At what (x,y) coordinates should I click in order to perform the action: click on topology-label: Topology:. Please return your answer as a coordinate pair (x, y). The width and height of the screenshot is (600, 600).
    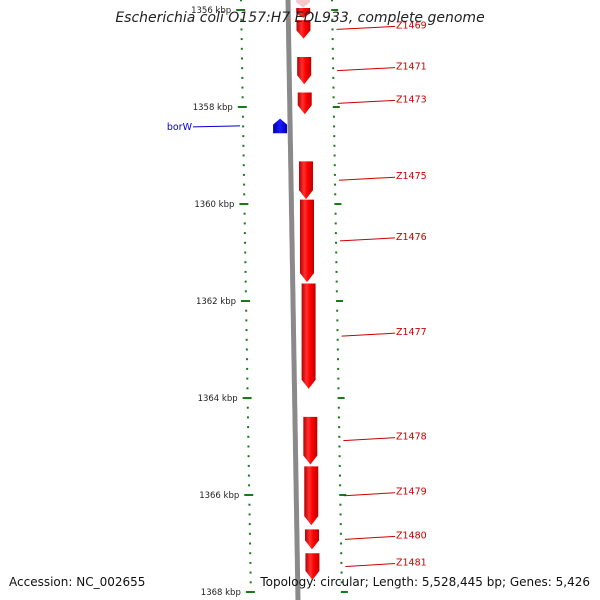
    Looking at the image, I should click on (288, 582).